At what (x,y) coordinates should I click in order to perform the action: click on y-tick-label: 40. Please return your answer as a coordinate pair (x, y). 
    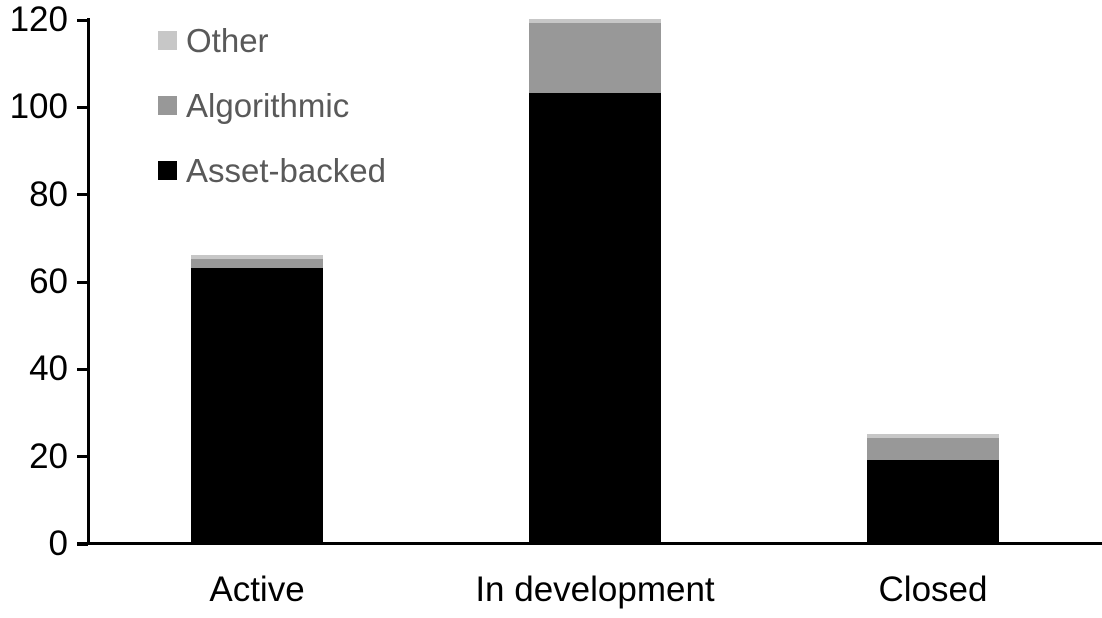
    Looking at the image, I should click on (48, 369).